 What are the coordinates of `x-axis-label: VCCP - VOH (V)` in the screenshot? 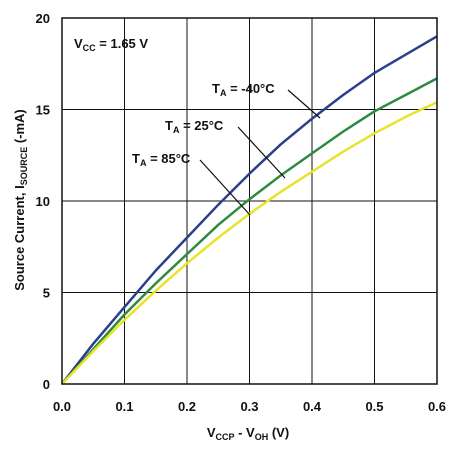 It's located at (248, 433).